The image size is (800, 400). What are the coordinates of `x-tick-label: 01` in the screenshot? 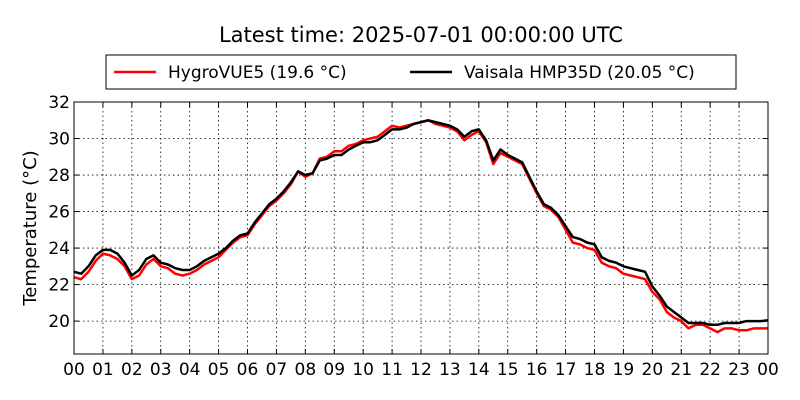 It's located at (103, 370).